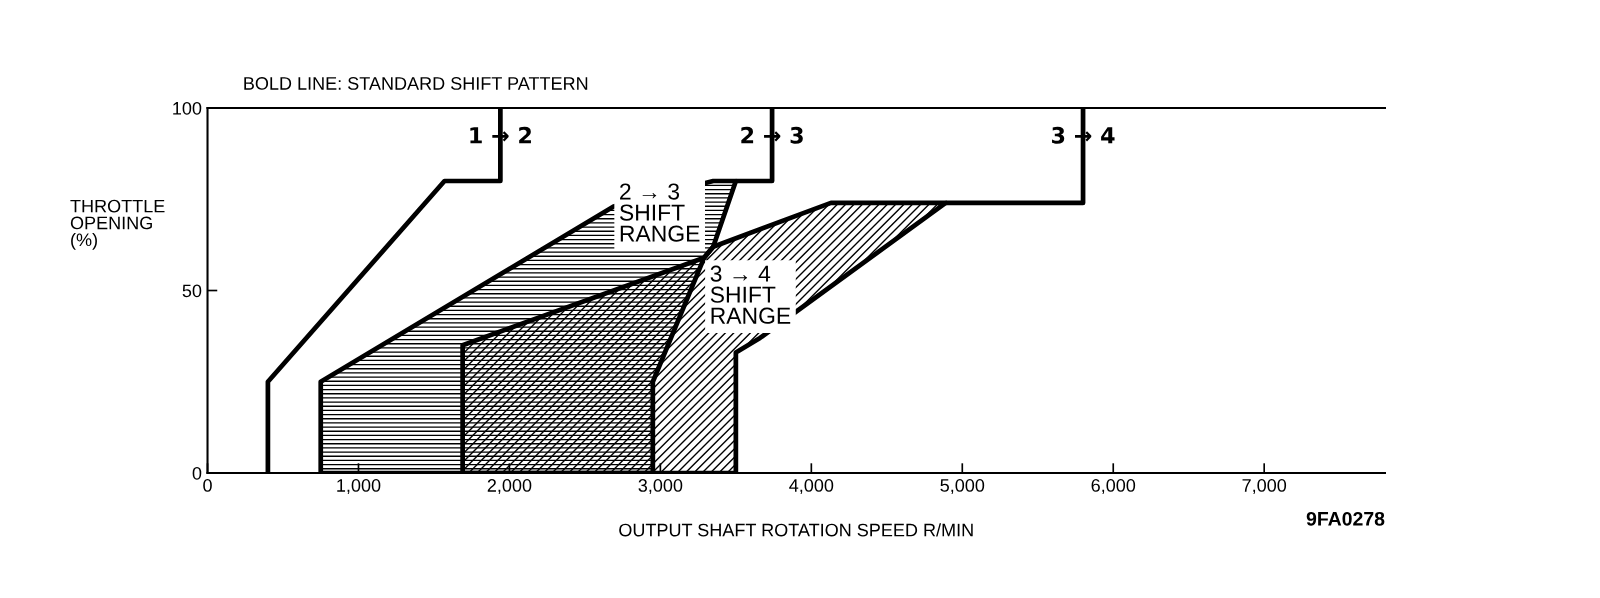  Describe the element at coordinates (962, 486) in the screenshot. I see `x-tick-label: 5,000` at that location.